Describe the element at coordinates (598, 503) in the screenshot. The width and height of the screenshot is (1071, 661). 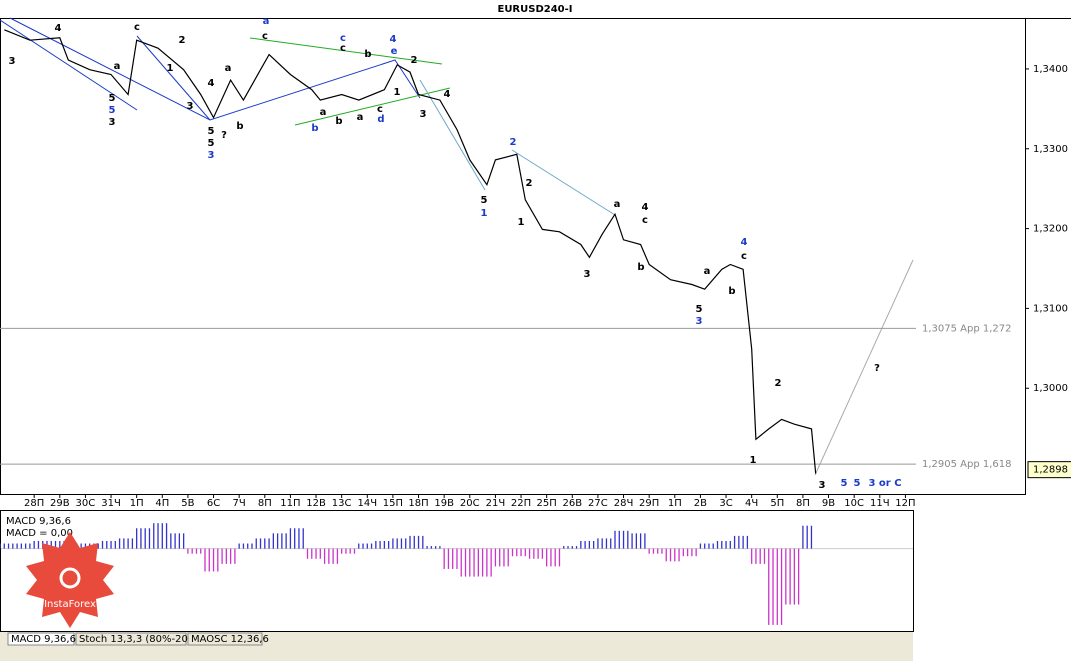
I see `x-tick-label: 27С` at that location.